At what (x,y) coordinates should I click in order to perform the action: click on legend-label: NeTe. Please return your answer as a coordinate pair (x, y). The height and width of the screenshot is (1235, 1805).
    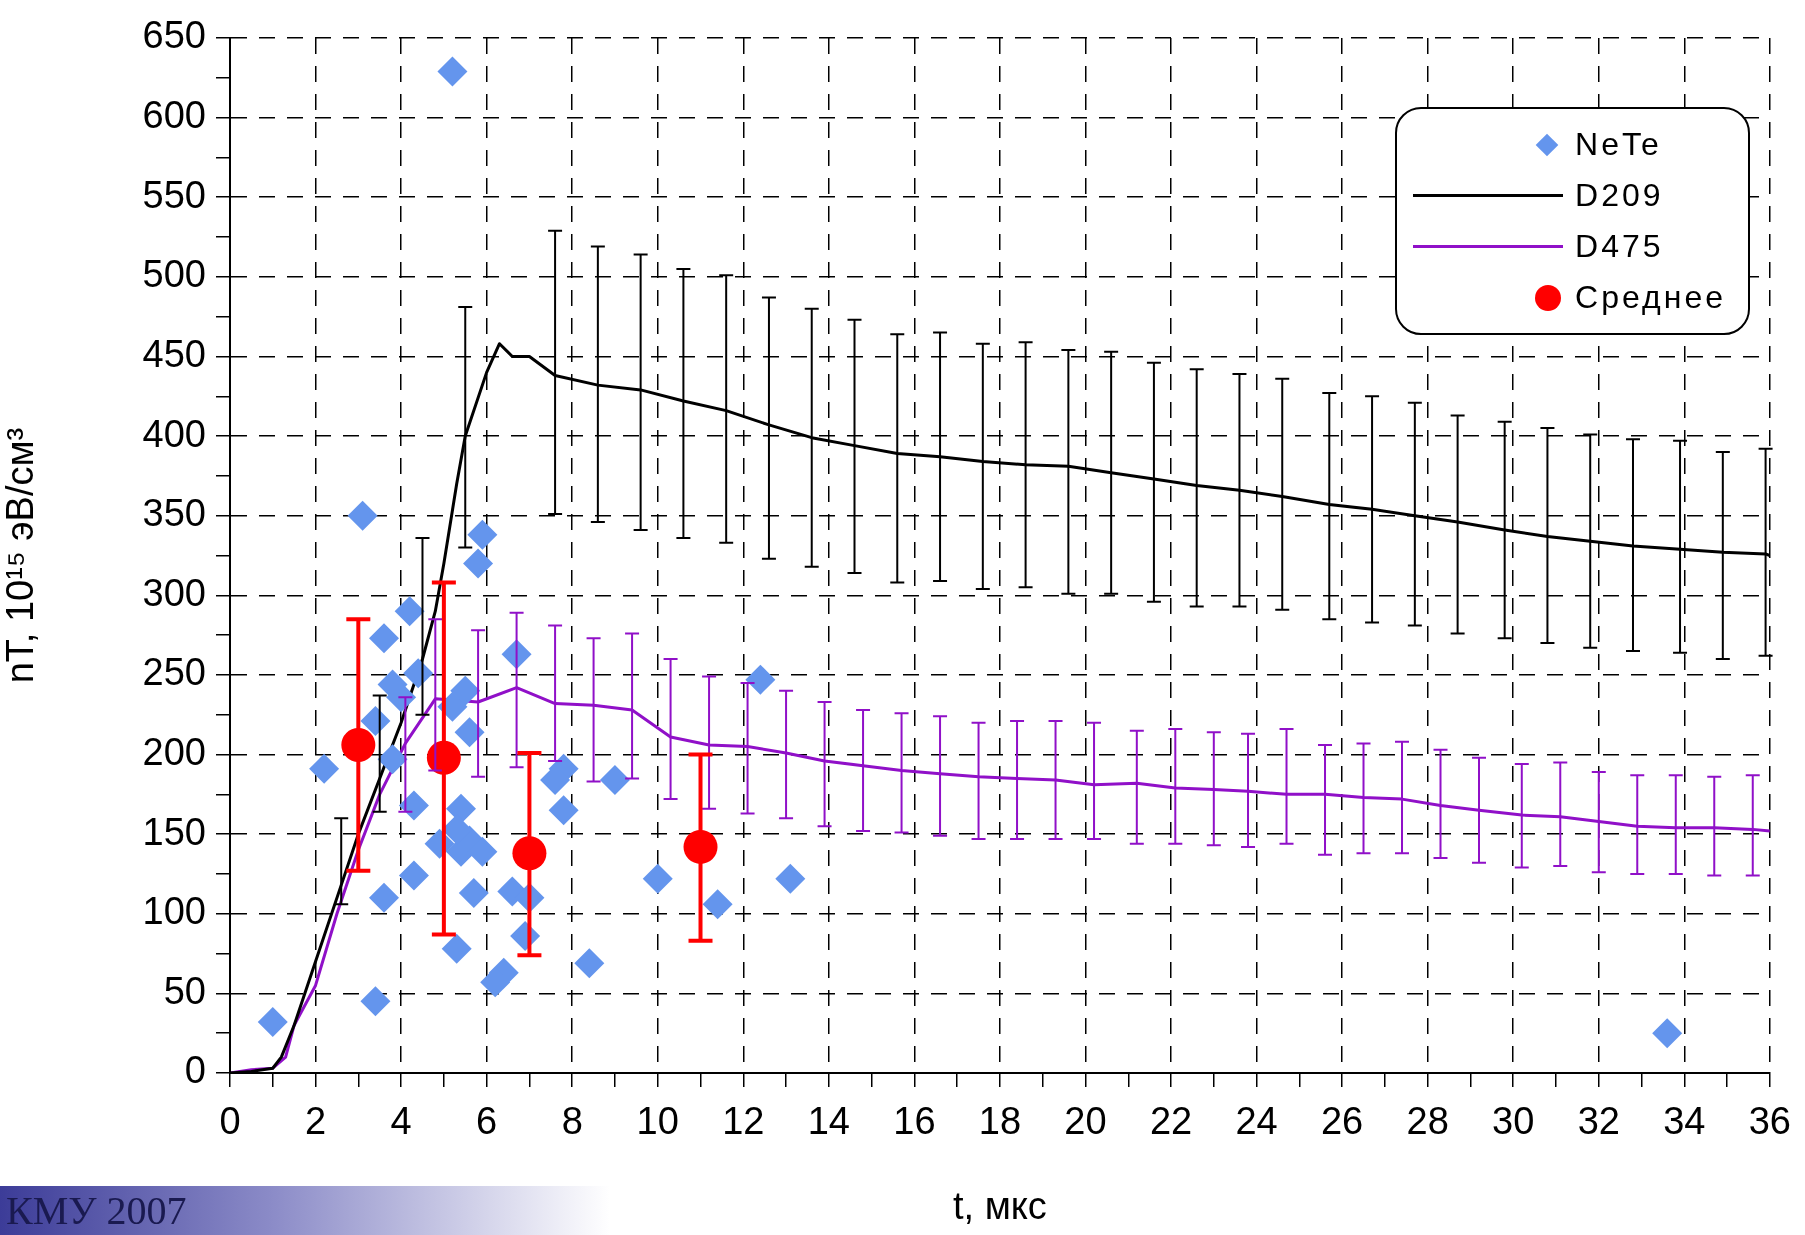
    Looking at the image, I should click on (1618, 144).